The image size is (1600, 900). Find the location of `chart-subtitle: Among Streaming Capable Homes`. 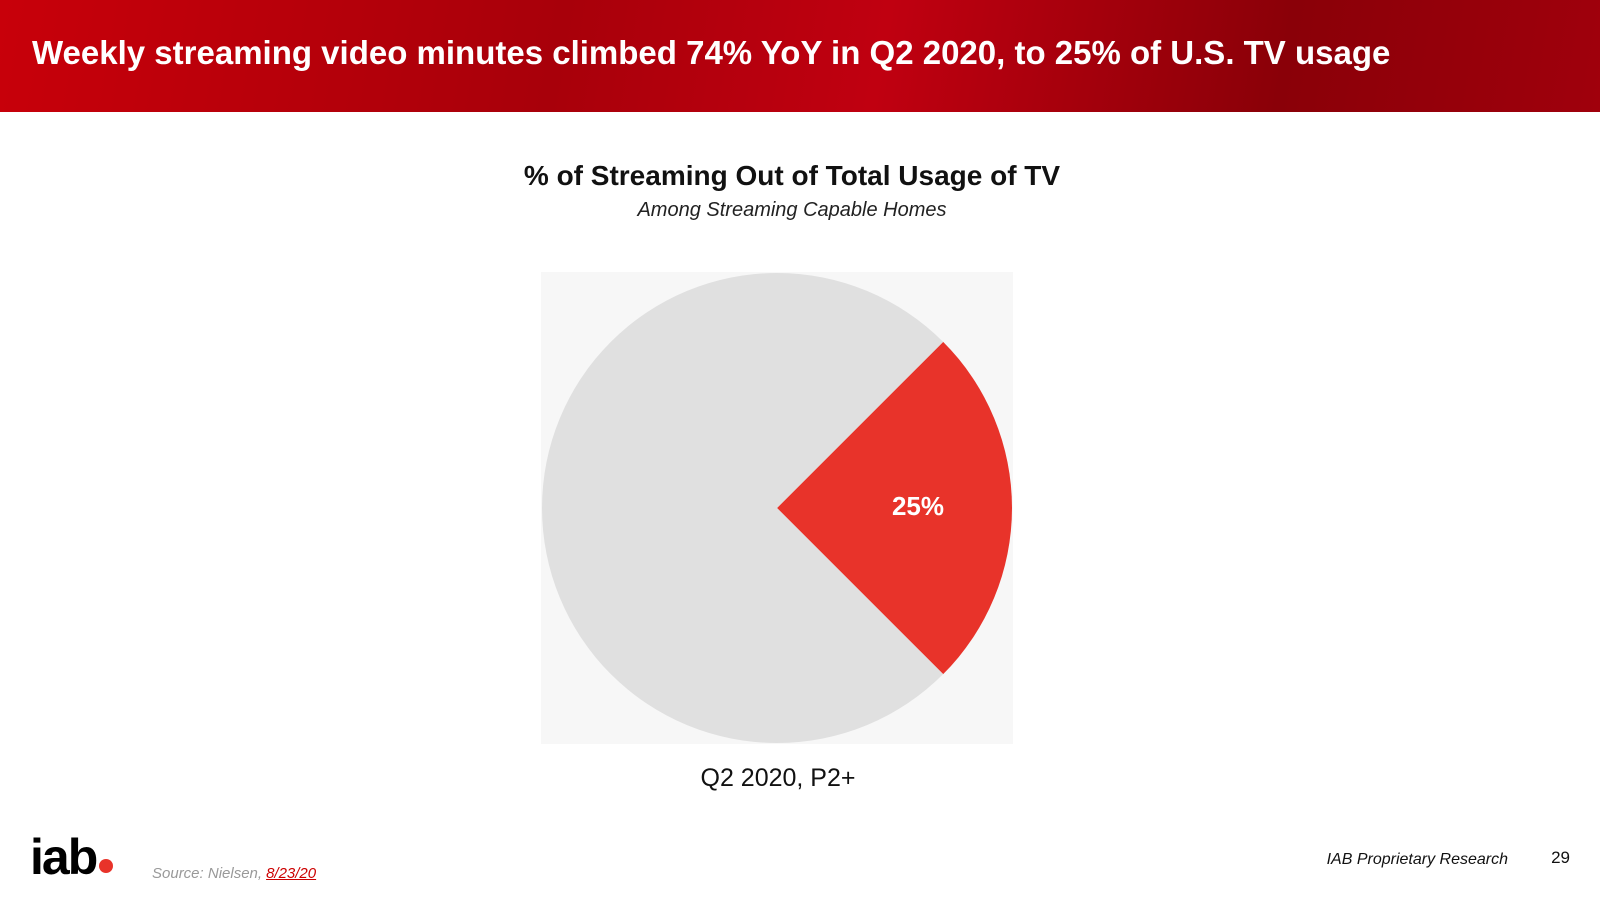

chart-subtitle: Among Streaming Capable Homes is located at coordinates (792, 210).